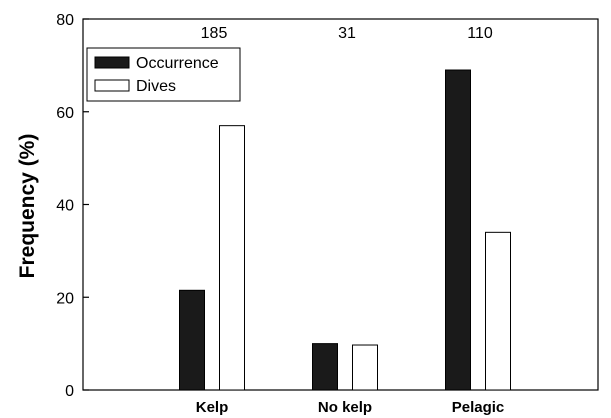 Image resolution: width=611 pixels, height=418 pixels. I want to click on legend-swatch-dives, so click(112, 85).